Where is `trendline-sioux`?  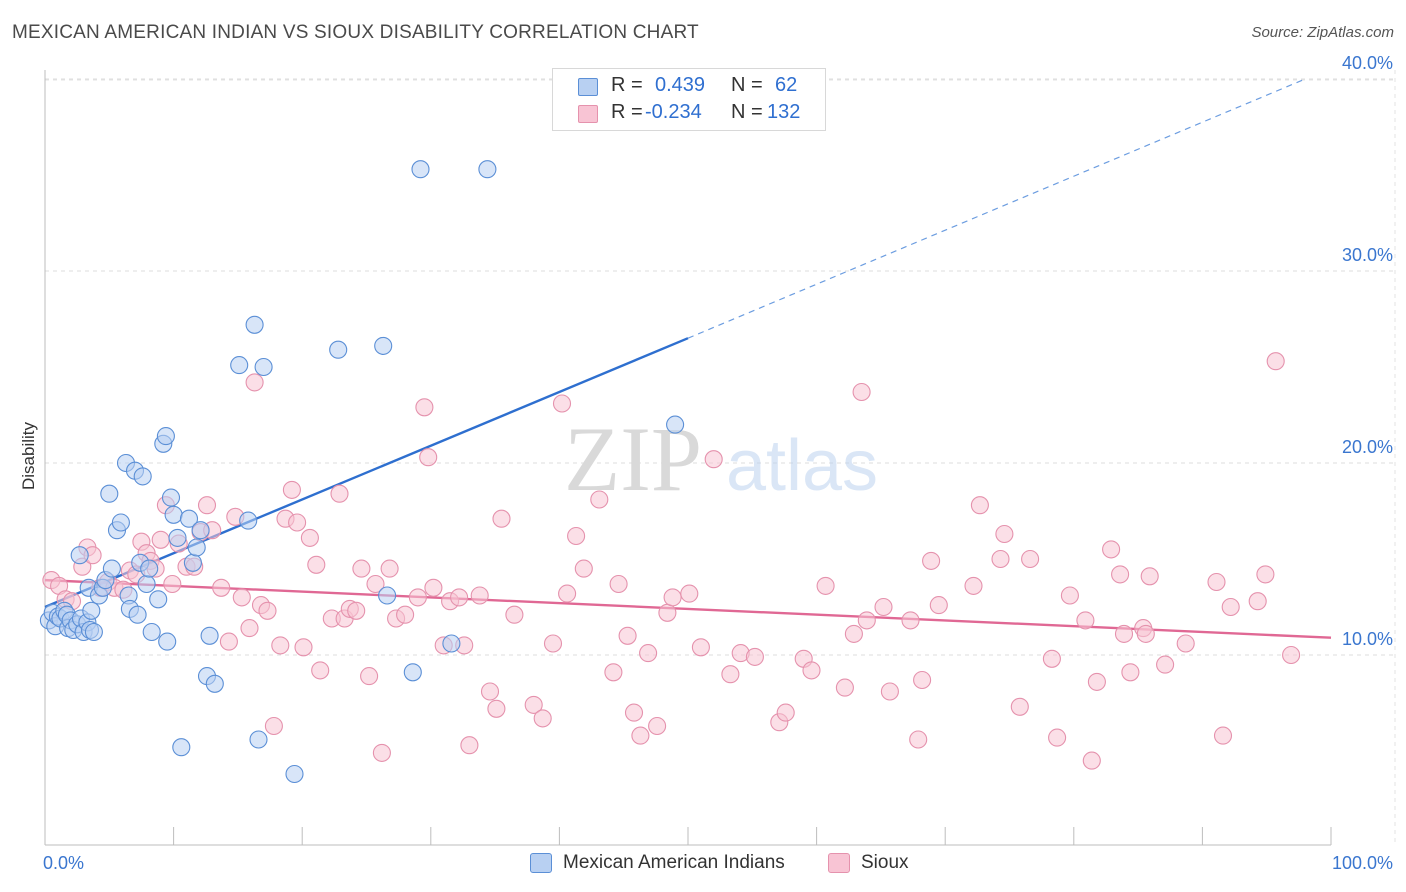 trendline-sioux is located at coordinates (688, 608).